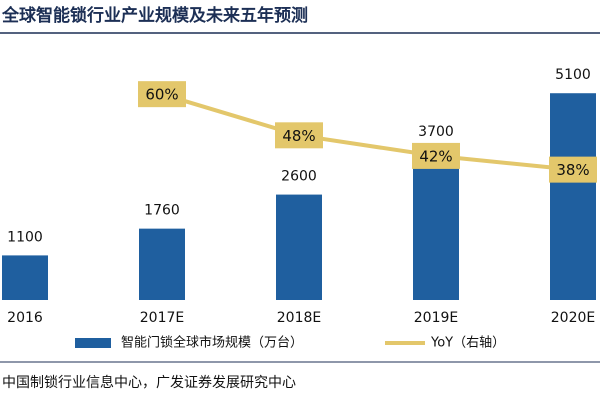 The width and height of the screenshot is (600, 400). I want to click on legend-label: YoY（右轴）, so click(467, 343).